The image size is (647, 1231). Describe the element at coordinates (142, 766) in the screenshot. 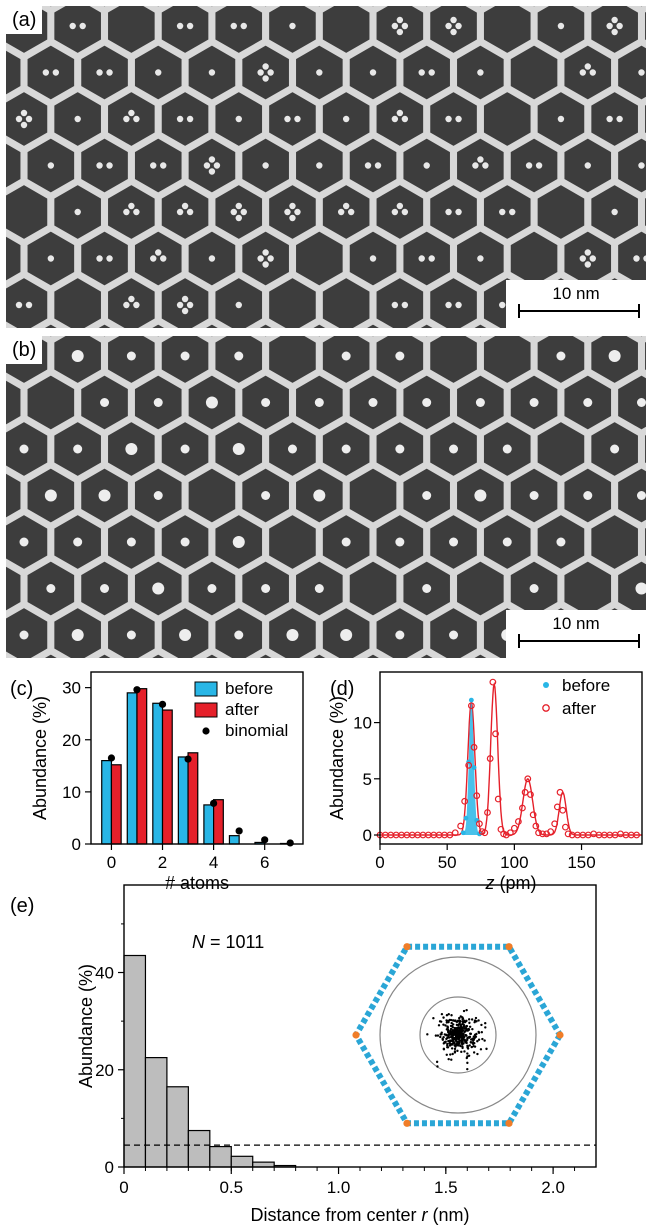

I see `bar-after` at that location.